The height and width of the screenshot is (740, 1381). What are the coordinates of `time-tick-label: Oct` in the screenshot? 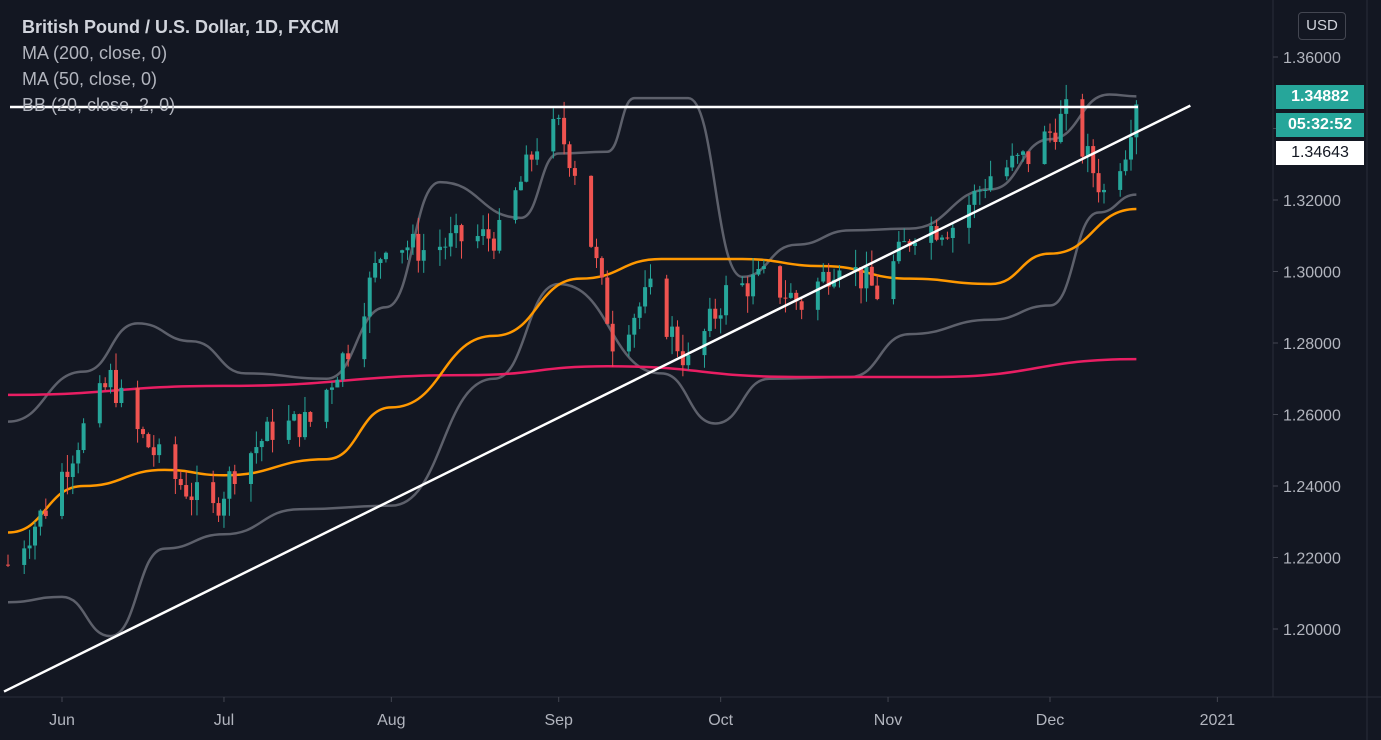 It's located at (720, 720).